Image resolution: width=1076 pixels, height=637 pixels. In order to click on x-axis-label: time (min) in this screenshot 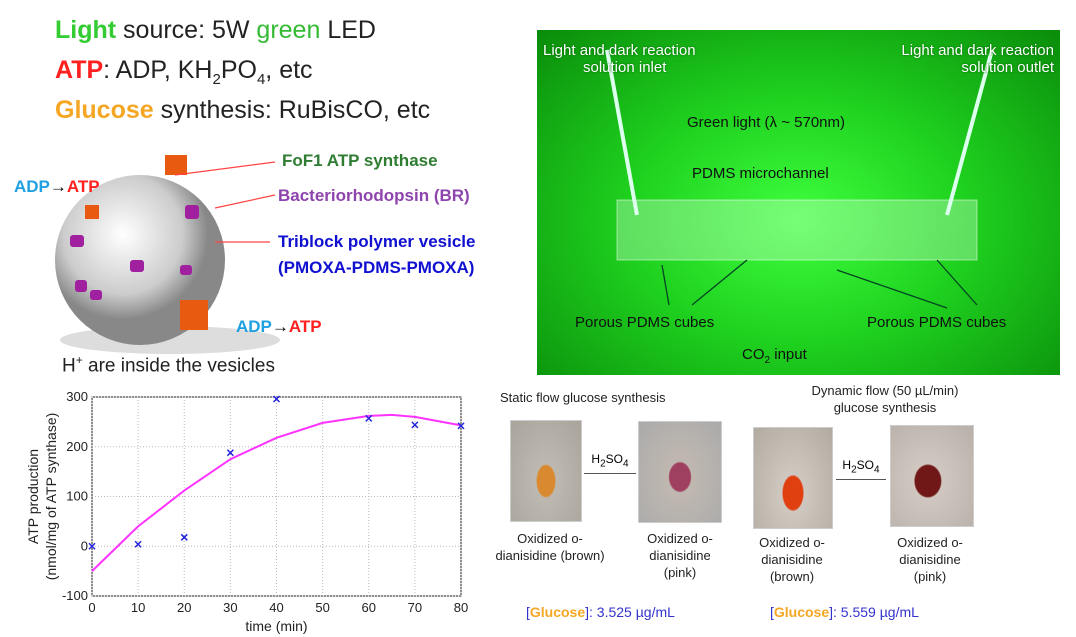, I will do `click(276, 626)`.